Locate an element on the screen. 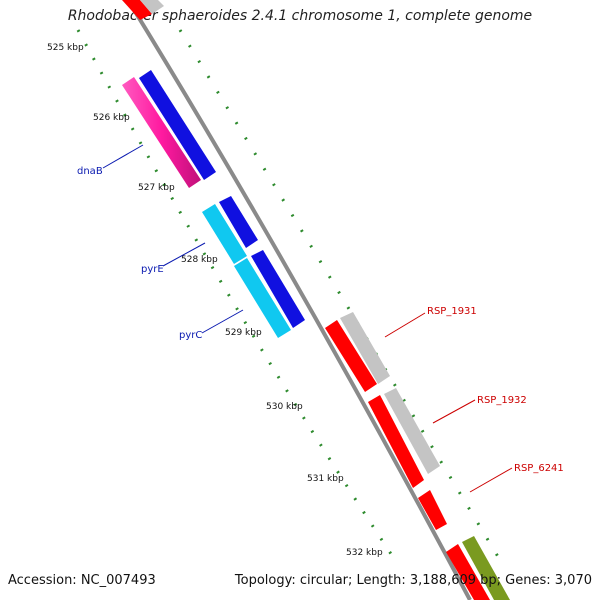 This screenshot has width=600, height=600. kbp-label: 528 kbp is located at coordinates (199, 260).